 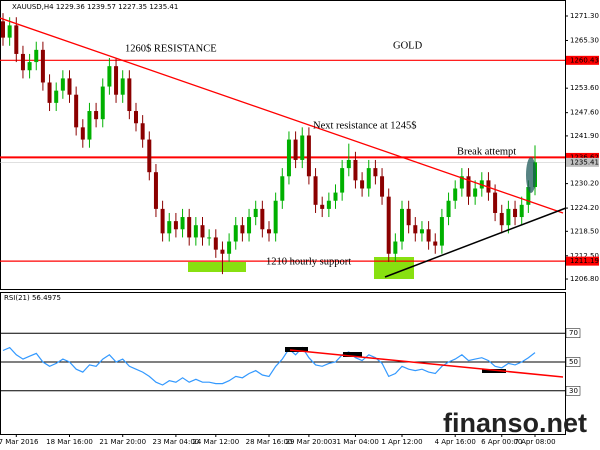 I want to click on x-tick-label: 6 Apr 00:00, so click(x=501, y=442).